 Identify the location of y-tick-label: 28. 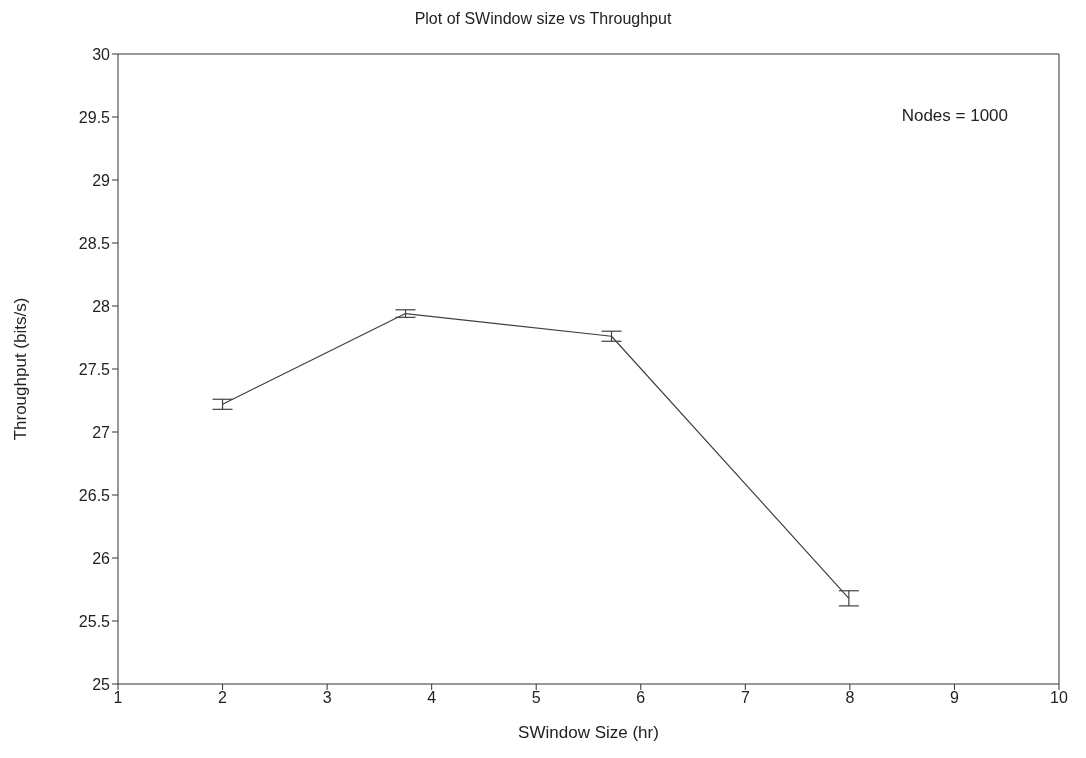
(101, 306).